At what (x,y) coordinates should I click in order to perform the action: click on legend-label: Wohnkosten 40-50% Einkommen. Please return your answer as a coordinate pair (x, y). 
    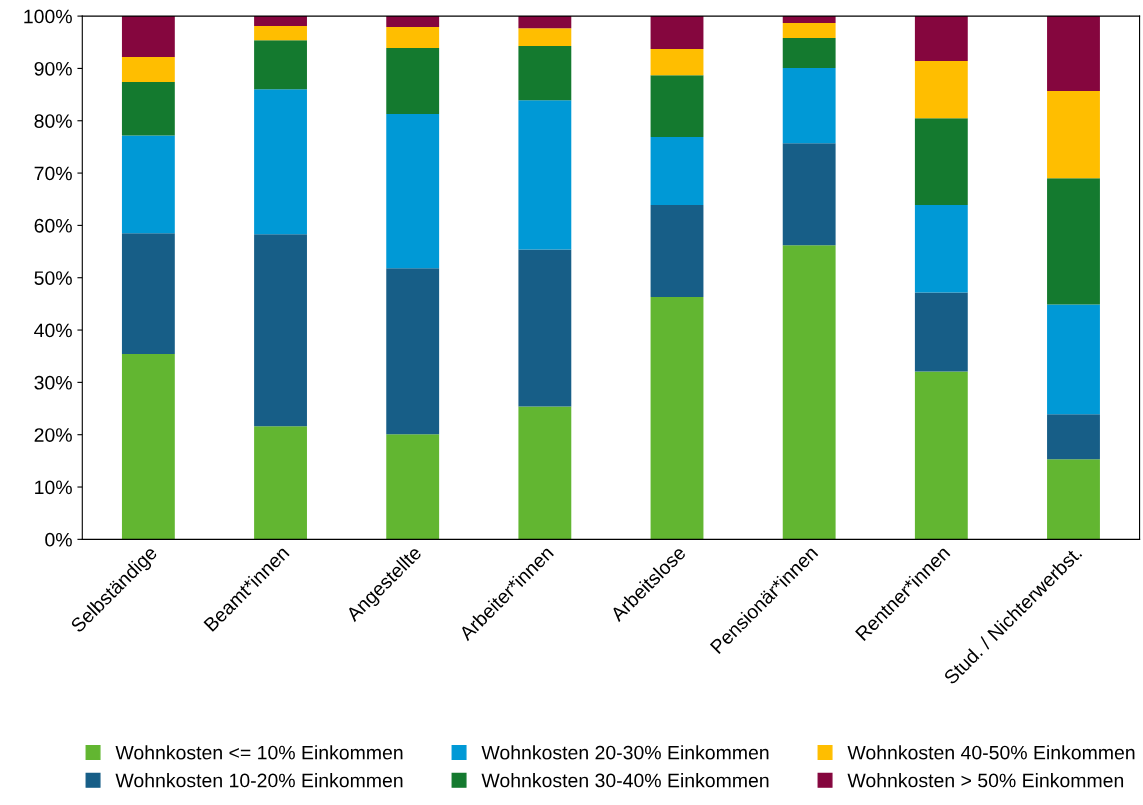
    Looking at the image, I should click on (991, 752).